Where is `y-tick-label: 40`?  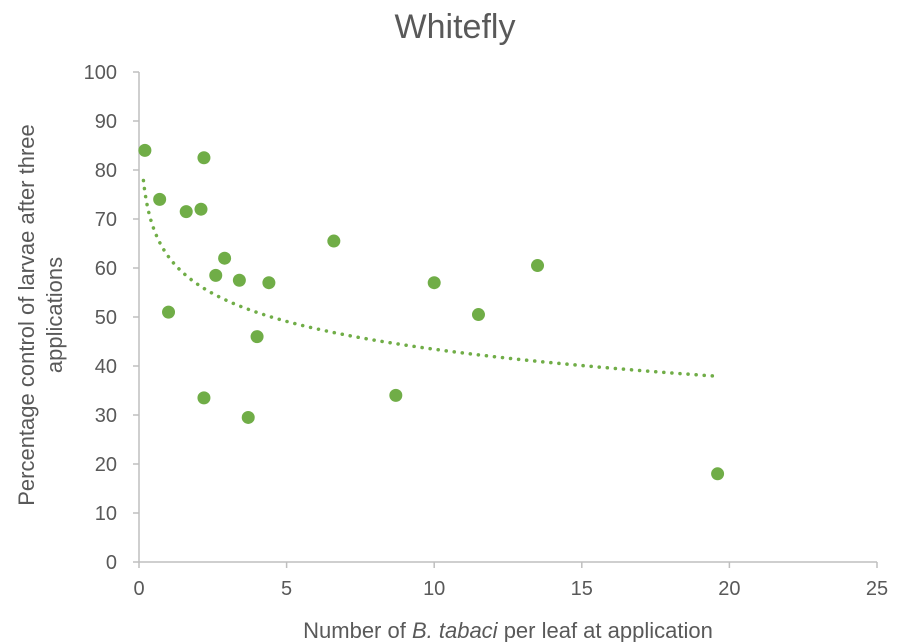
y-tick-label: 40 is located at coordinates (106, 367).